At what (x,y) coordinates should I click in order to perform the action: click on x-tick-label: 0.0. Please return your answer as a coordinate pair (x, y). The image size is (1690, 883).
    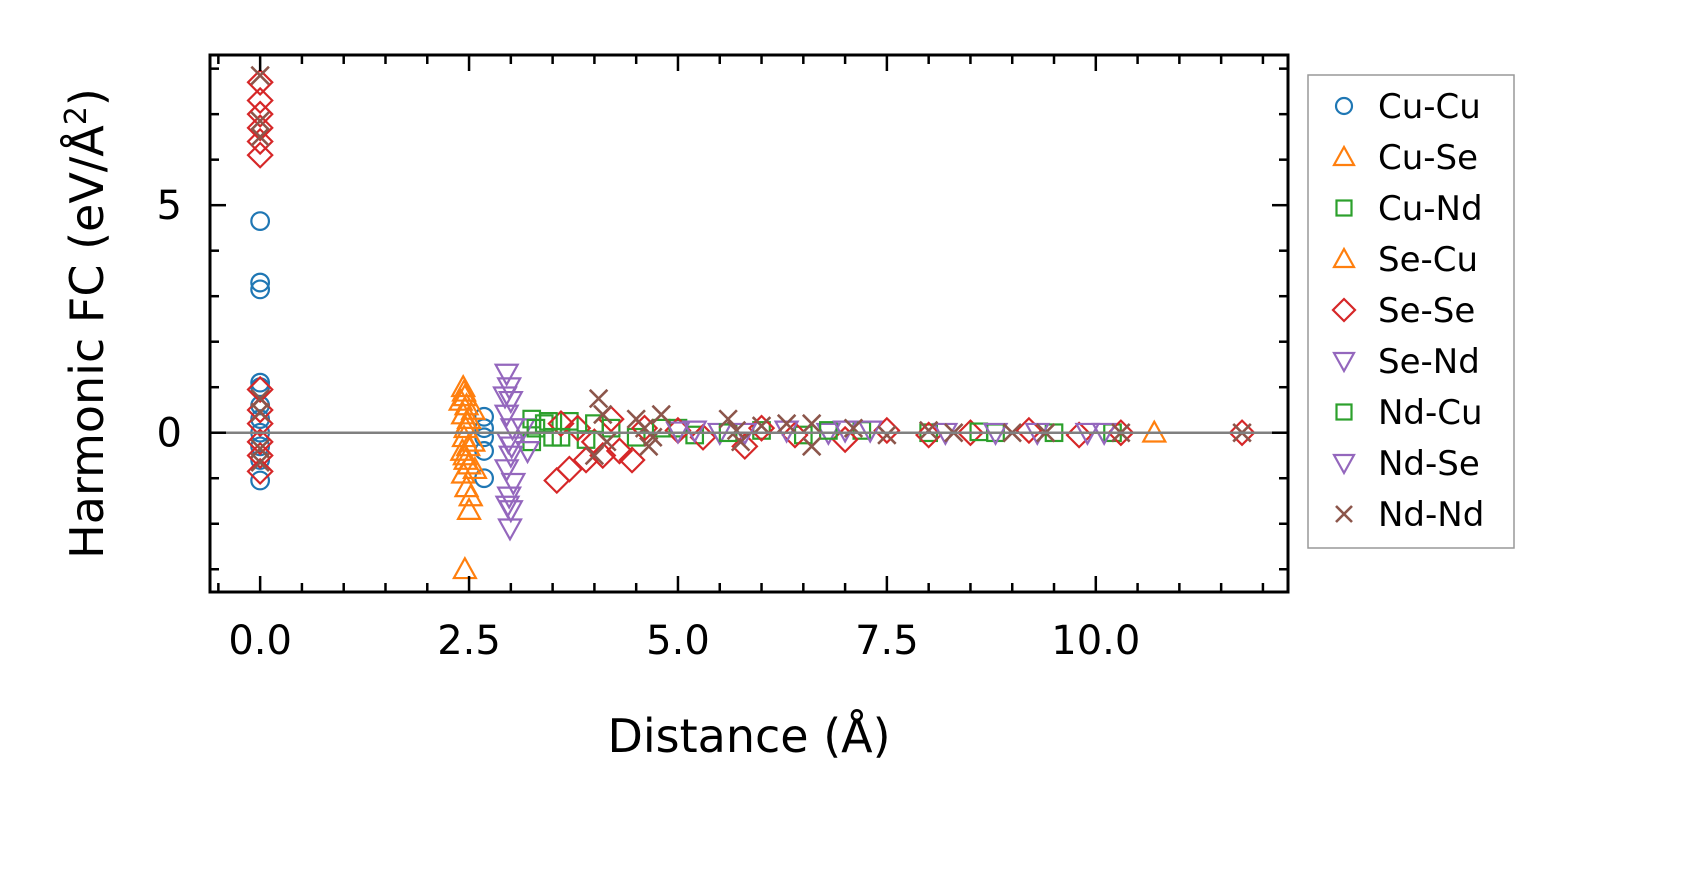
    Looking at the image, I should click on (260, 641).